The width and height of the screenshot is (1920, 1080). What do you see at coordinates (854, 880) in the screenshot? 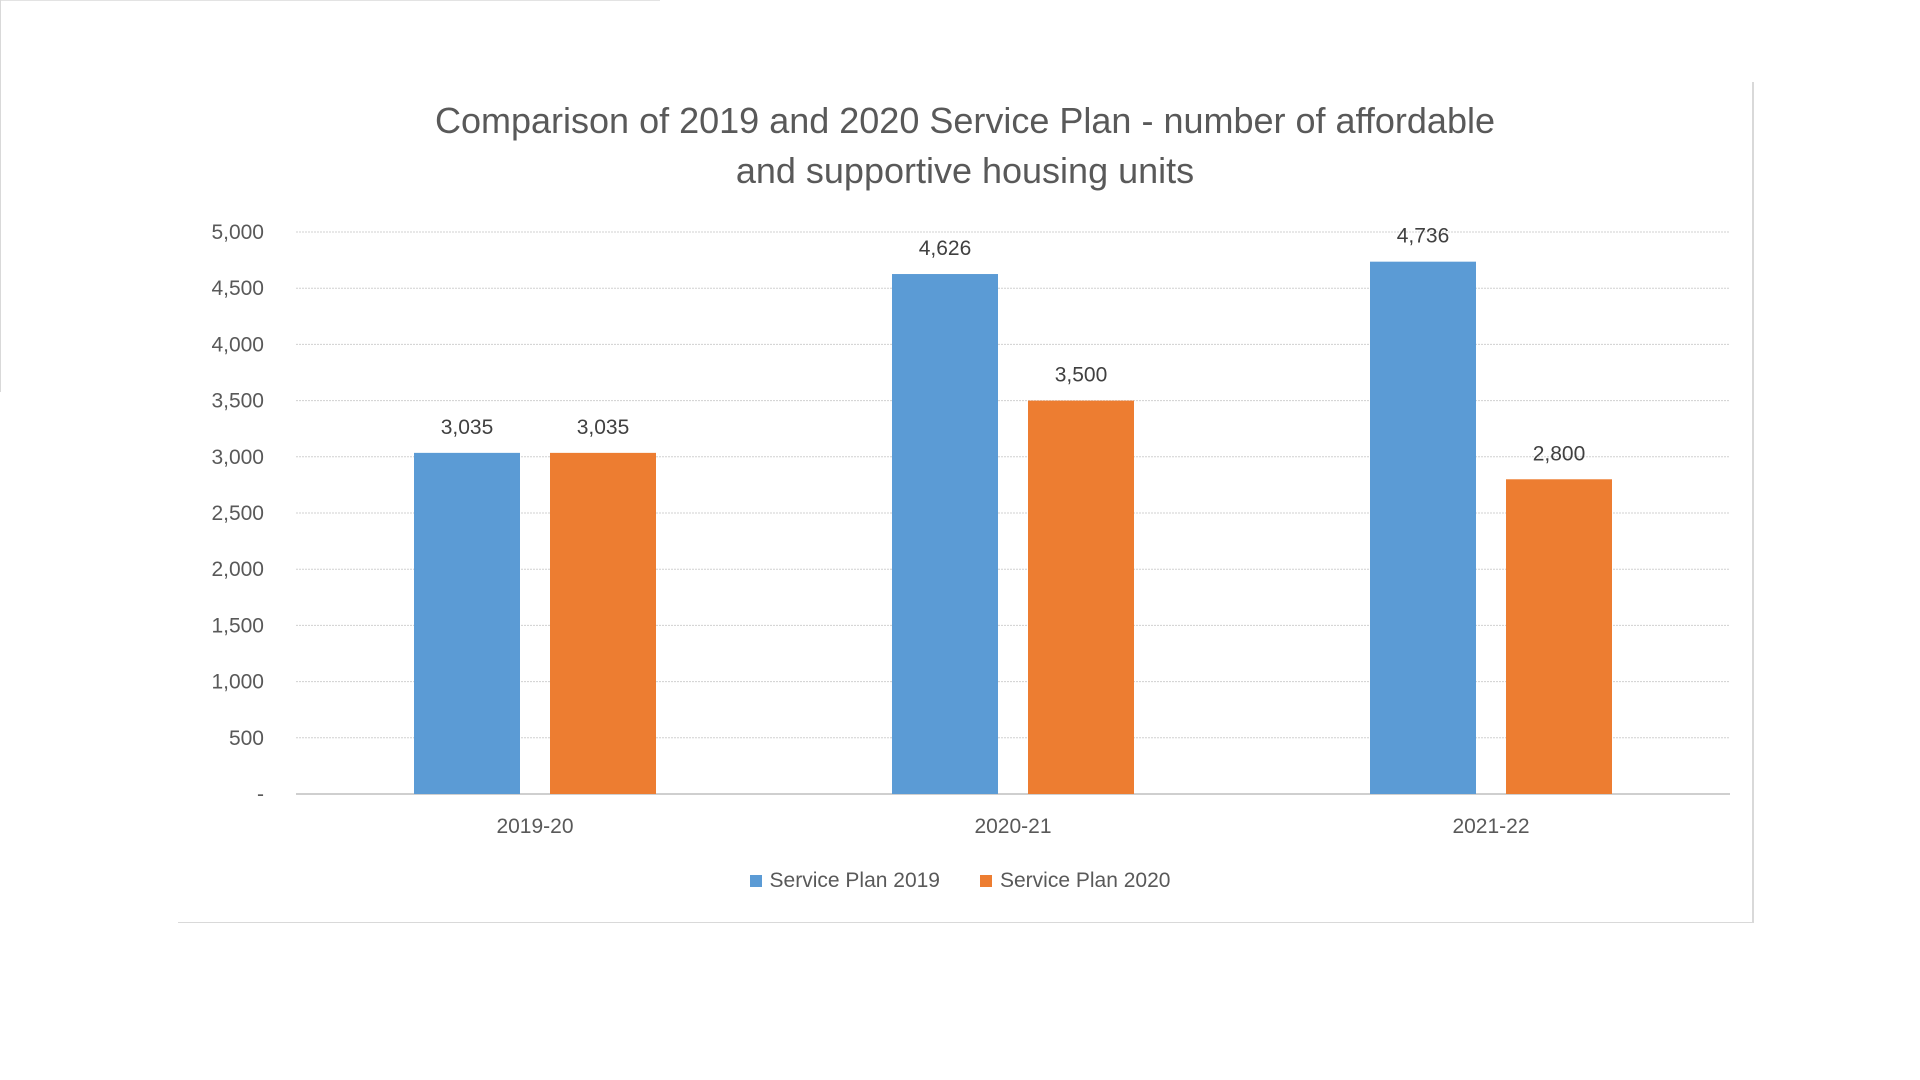
I see `legend-label-series-1: Service Plan 2019` at bounding box center [854, 880].